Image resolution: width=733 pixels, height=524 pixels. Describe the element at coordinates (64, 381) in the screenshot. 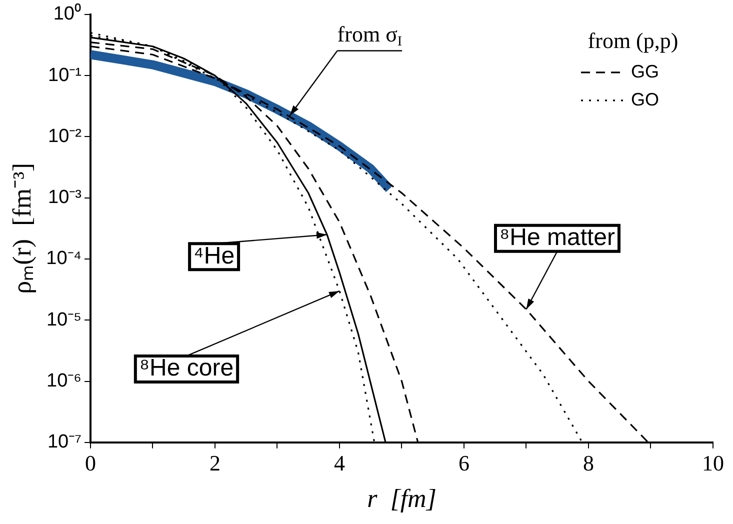

I see `y-tick-label: 10⁻⁶` at that location.